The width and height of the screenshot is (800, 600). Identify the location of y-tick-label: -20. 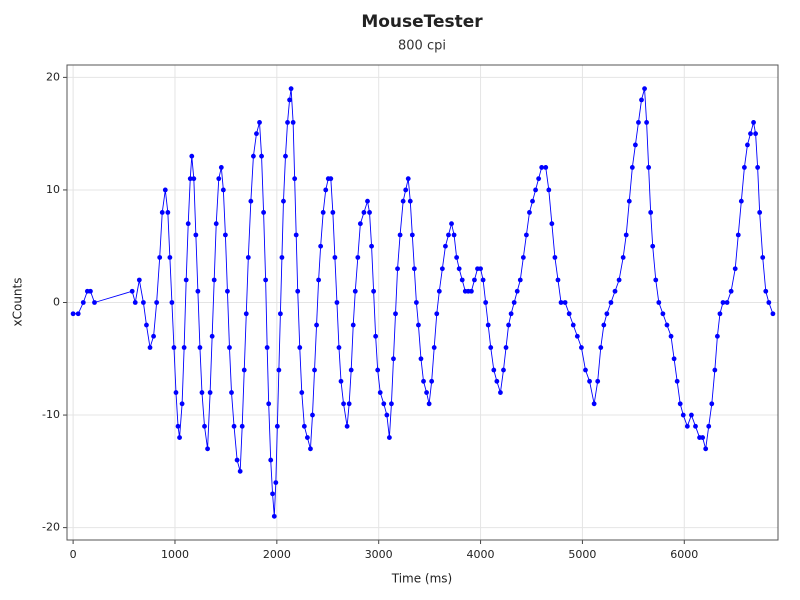
(51, 527).